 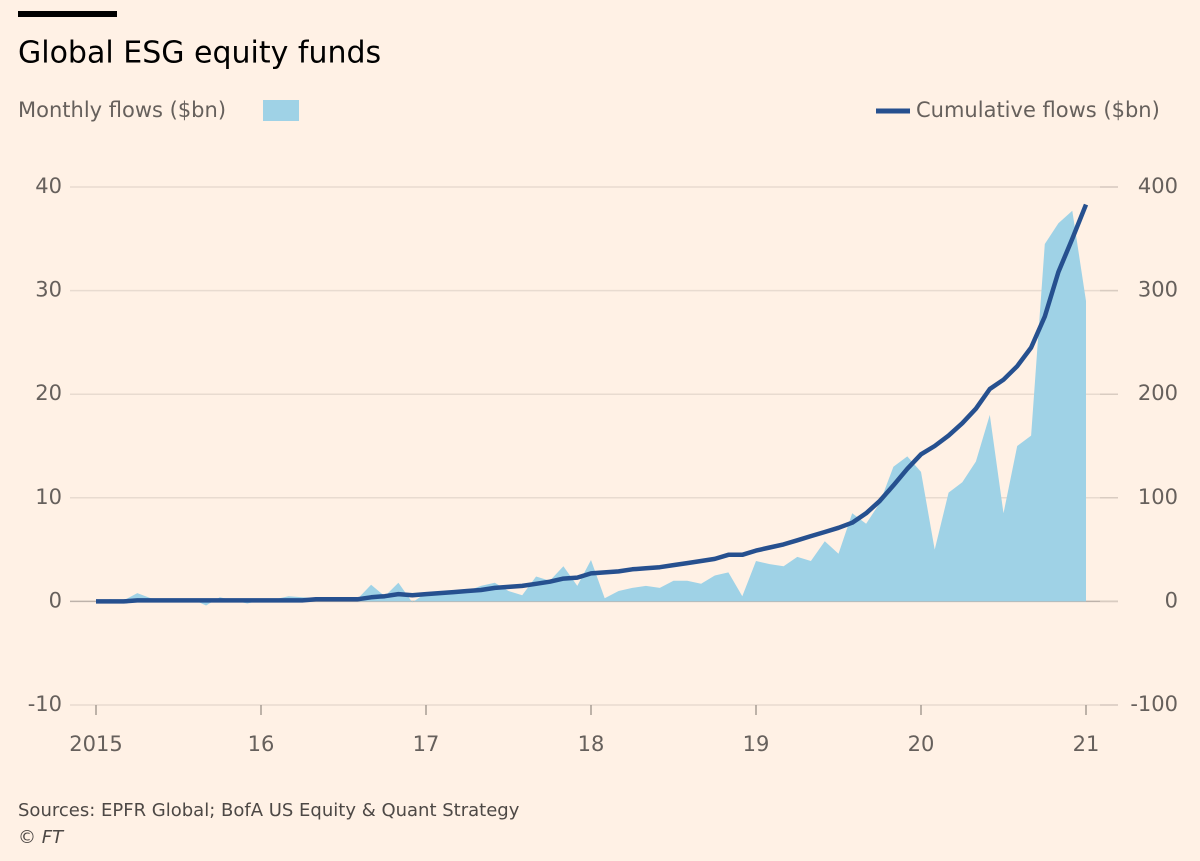 What do you see at coordinates (48, 186) in the screenshot?
I see `y-tick-label: 40` at bounding box center [48, 186].